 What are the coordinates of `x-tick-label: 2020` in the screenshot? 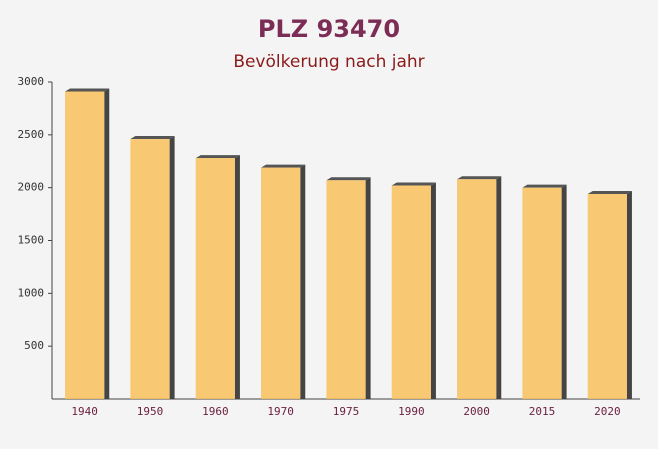 It's located at (607, 411).